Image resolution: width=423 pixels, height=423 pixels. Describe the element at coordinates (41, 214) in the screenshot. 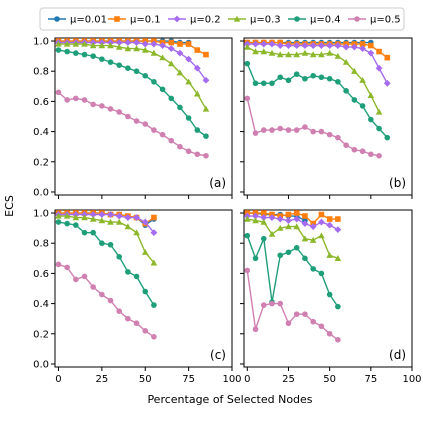

I see `y-tick-label: 1.0` at that location.